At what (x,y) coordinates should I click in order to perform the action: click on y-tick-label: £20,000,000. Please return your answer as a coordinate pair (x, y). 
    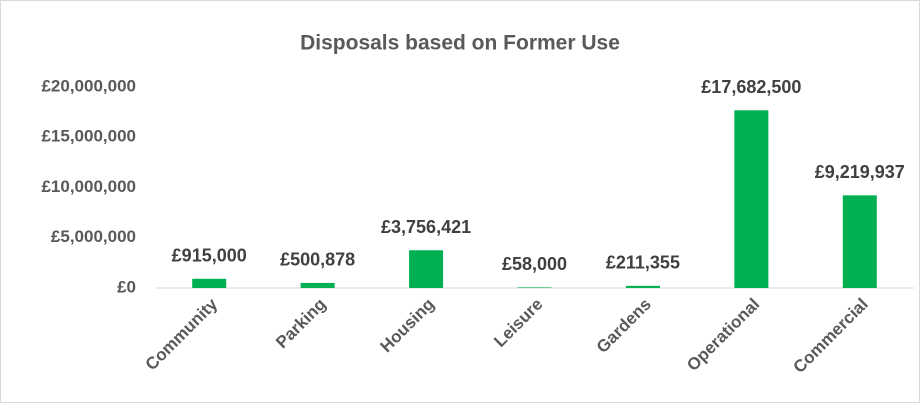
    Looking at the image, I should click on (88, 85).